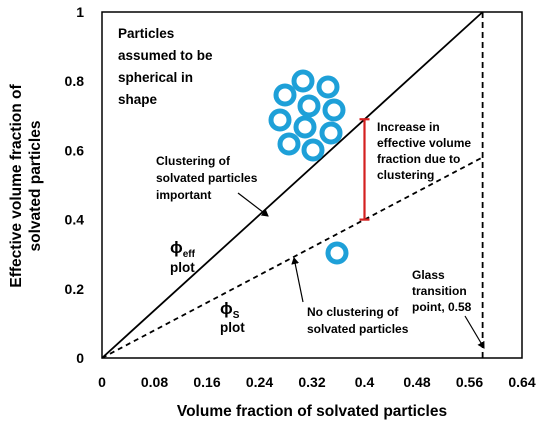 The image size is (550, 426). I want to click on x-tick-label: 0.56, so click(469, 382).